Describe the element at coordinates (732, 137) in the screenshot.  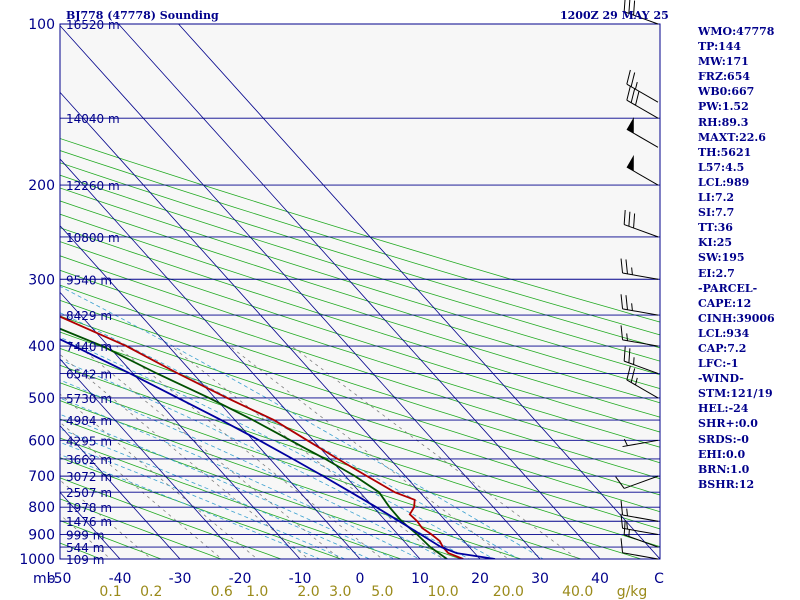
I see `index-item: MAXT:22.6` at that location.